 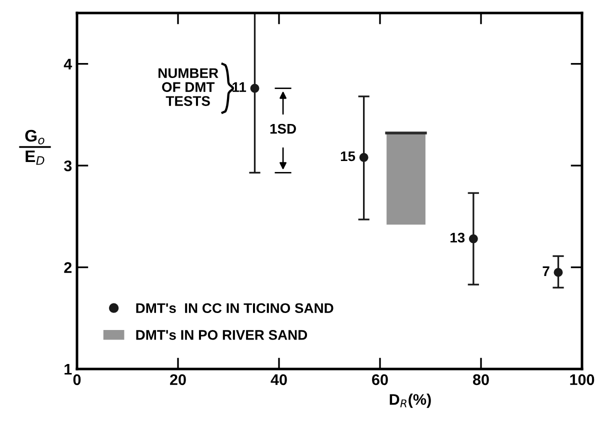 What do you see at coordinates (77, 380) in the screenshot?
I see `x-tick-label: 0` at bounding box center [77, 380].